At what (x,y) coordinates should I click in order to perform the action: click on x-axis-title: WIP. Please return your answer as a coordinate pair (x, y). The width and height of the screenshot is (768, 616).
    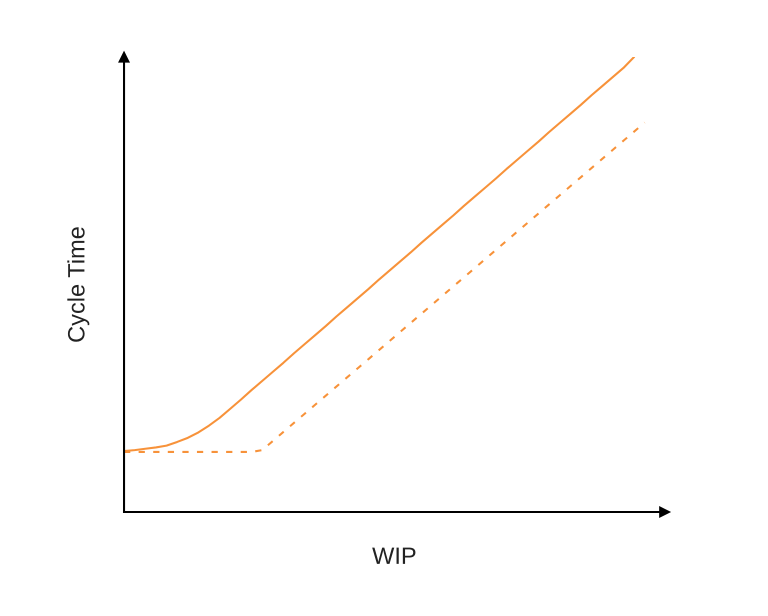
    Looking at the image, I should click on (394, 556).